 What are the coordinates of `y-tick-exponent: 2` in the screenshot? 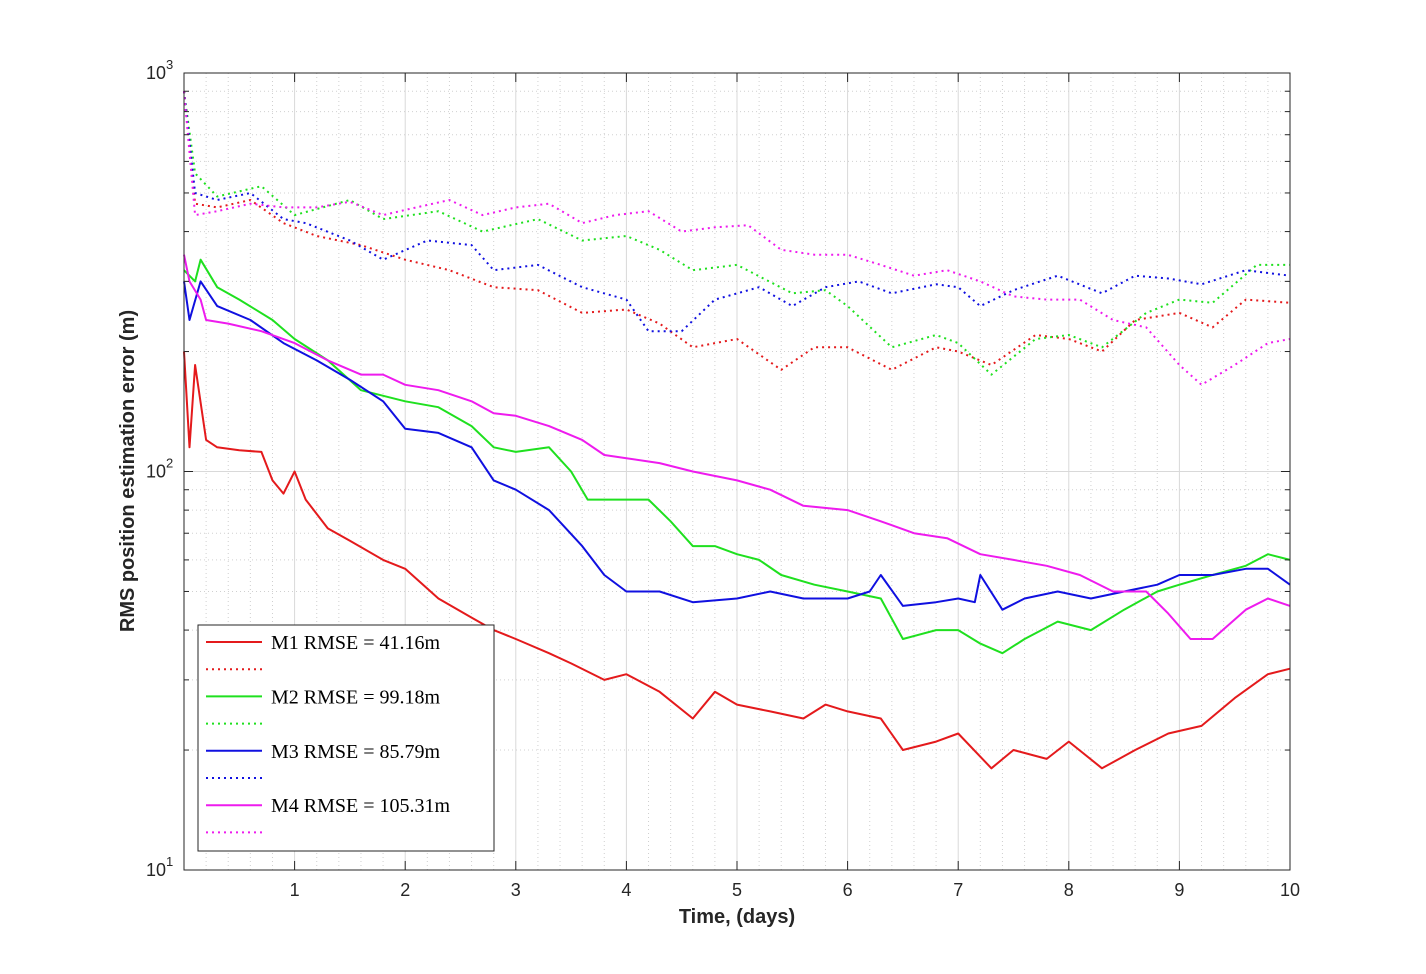 It's located at (169, 463).